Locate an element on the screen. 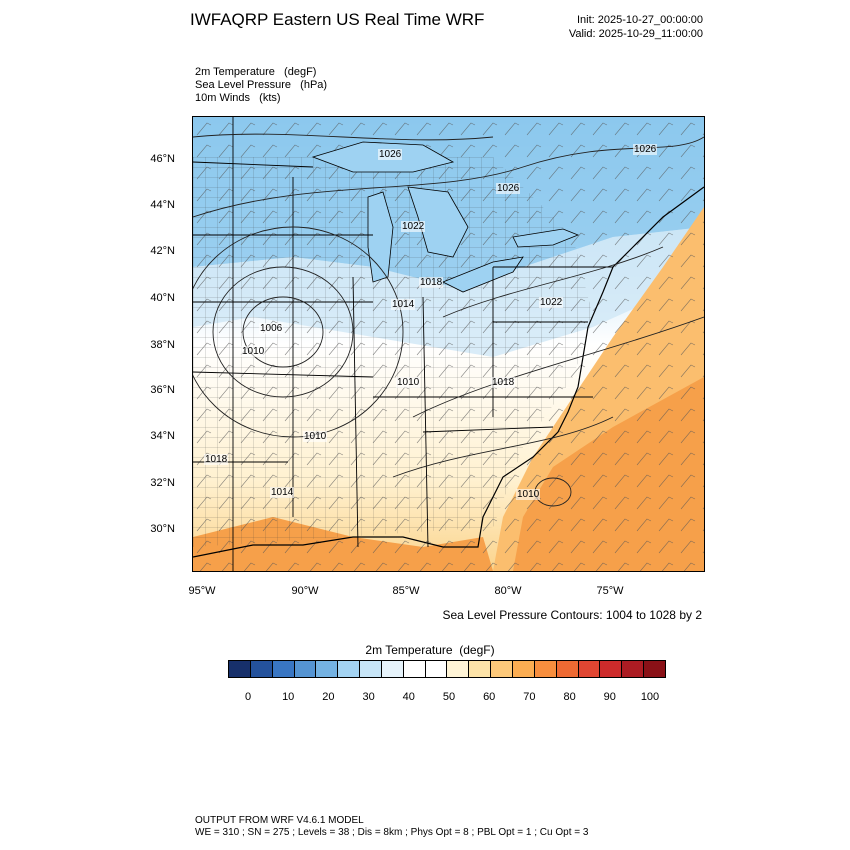 The width and height of the screenshot is (850, 850). lon-tick: 75°W is located at coordinates (610, 591).